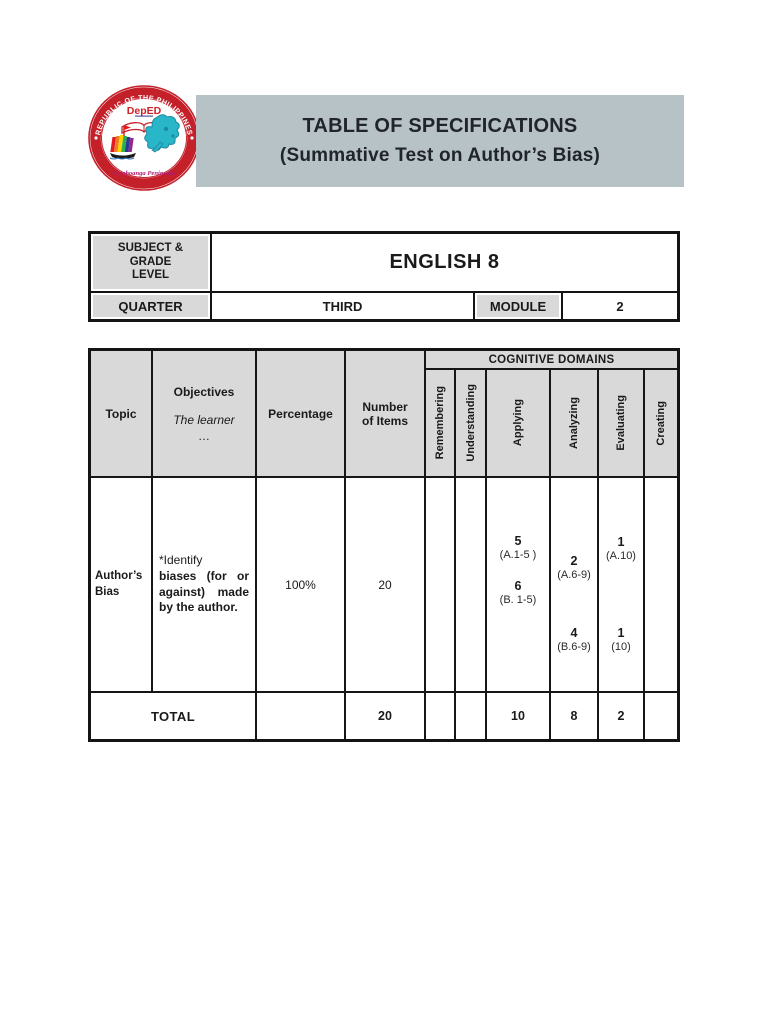 The width and height of the screenshot is (768, 1024). I want to click on analyzing-entry-2: 4 (B.6-9), so click(574, 639).